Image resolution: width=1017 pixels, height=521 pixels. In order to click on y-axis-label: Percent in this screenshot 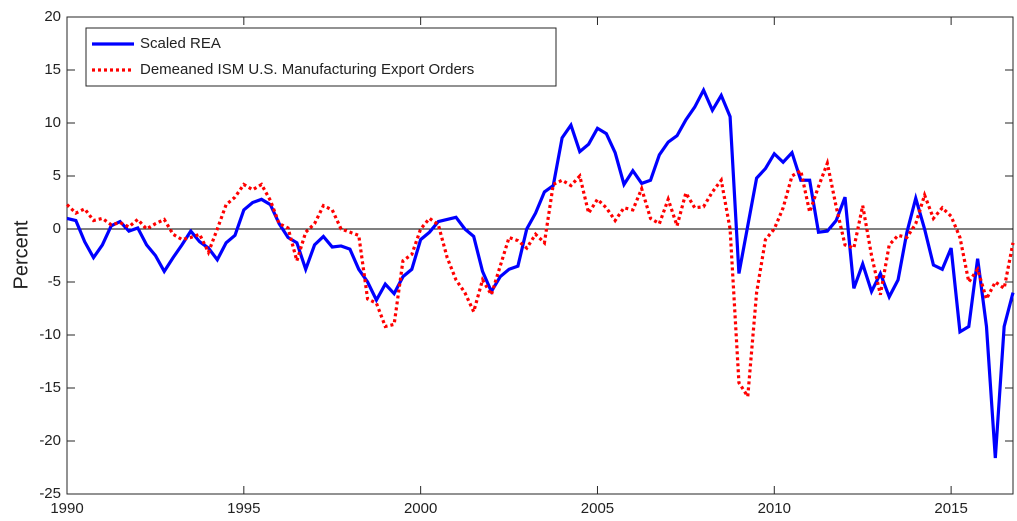, I will do `click(21, 254)`.